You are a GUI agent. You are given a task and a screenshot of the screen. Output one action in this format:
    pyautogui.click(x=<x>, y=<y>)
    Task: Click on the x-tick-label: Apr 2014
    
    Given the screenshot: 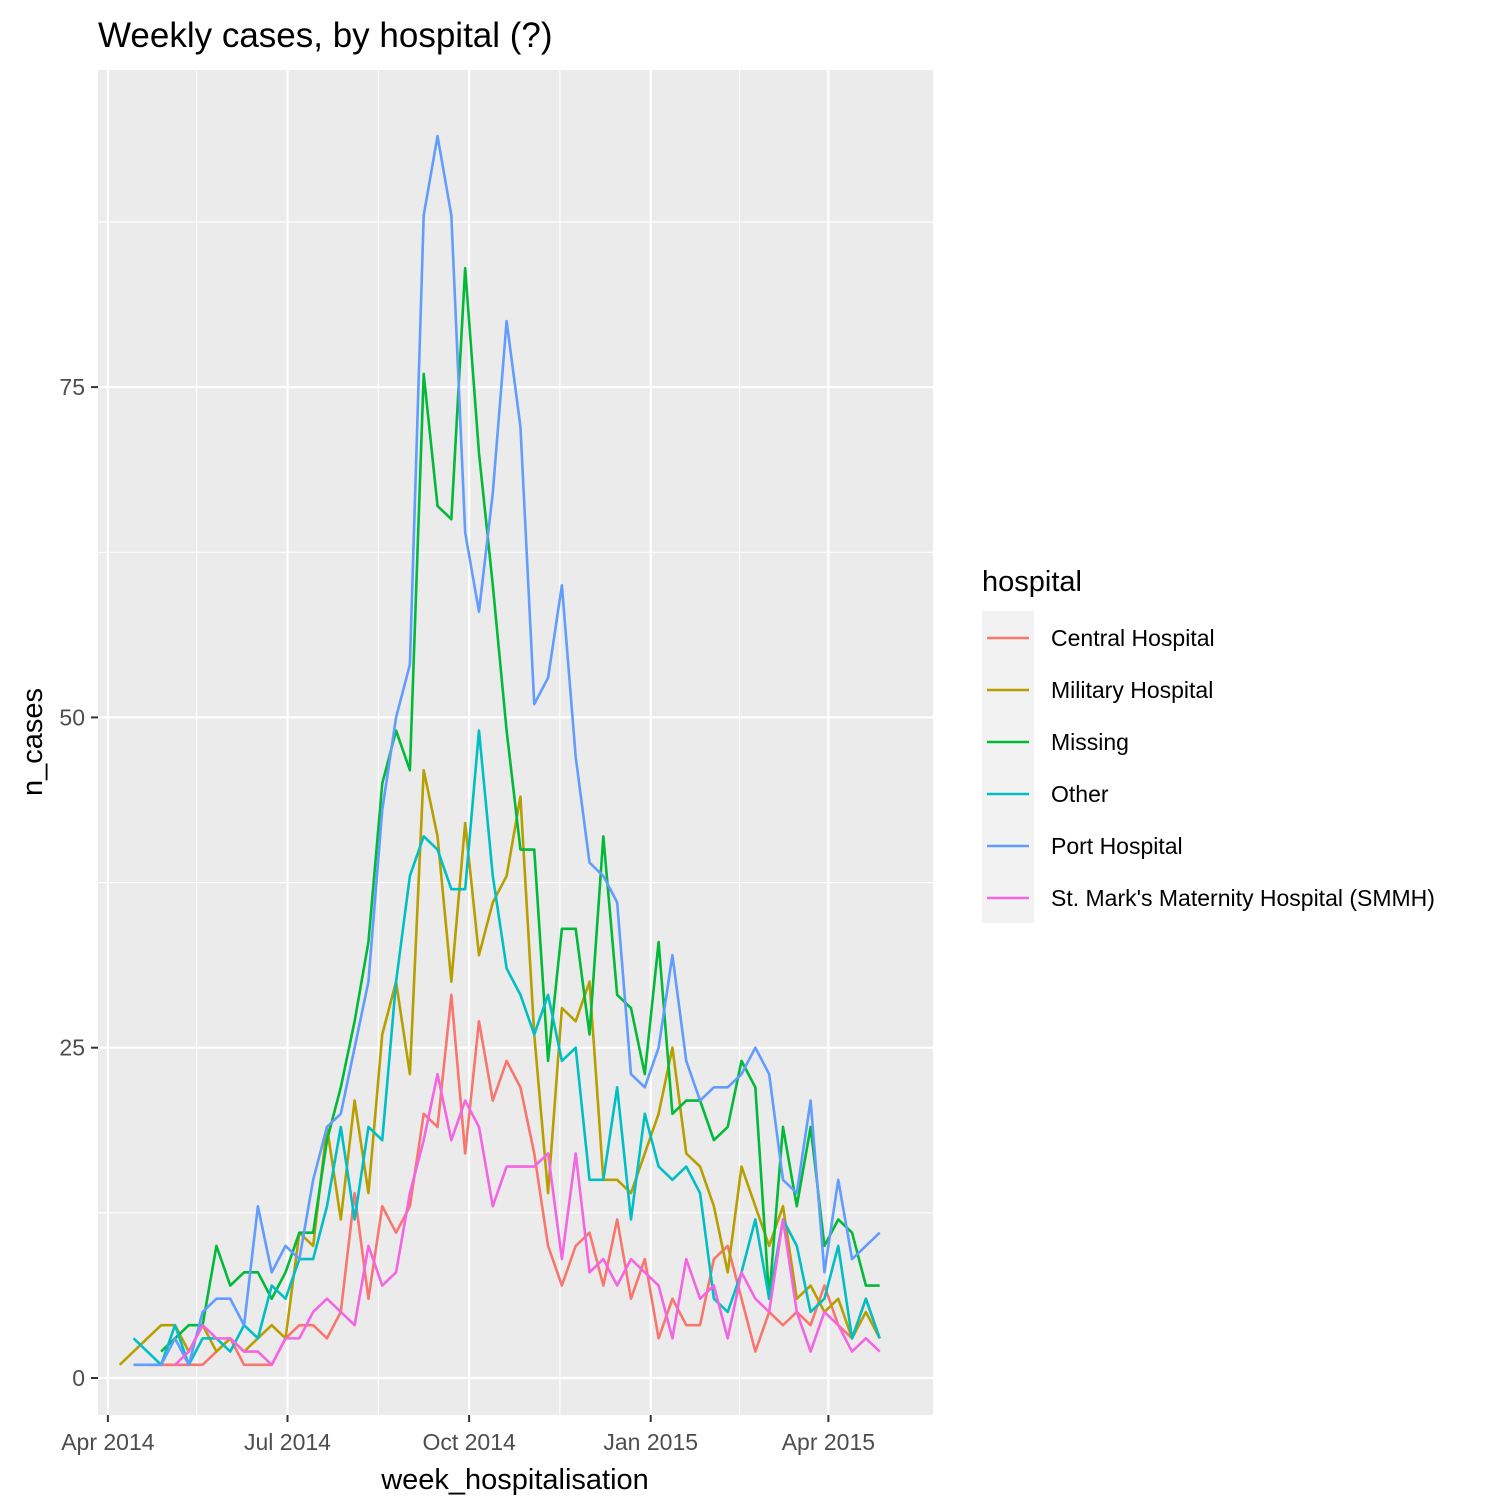 What is the action you would take?
    pyautogui.click(x=108, y=1442)
    